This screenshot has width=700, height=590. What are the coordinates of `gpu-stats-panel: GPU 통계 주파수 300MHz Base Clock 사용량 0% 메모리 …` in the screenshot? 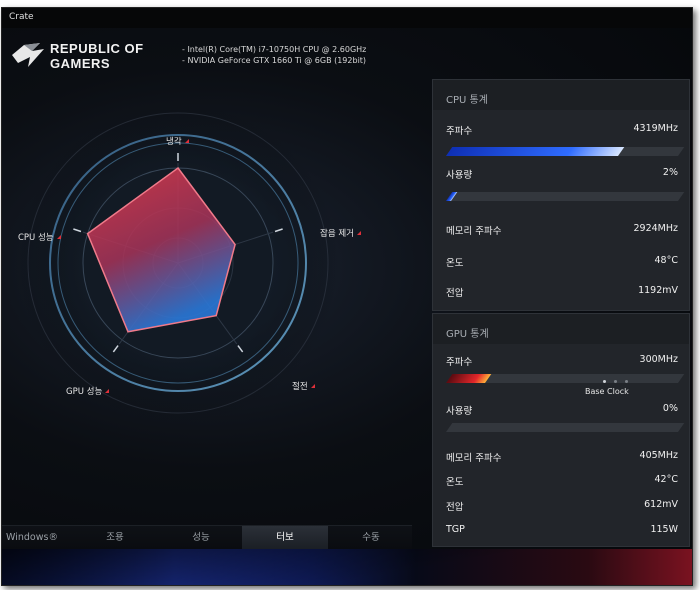 It's located at (561, 430).